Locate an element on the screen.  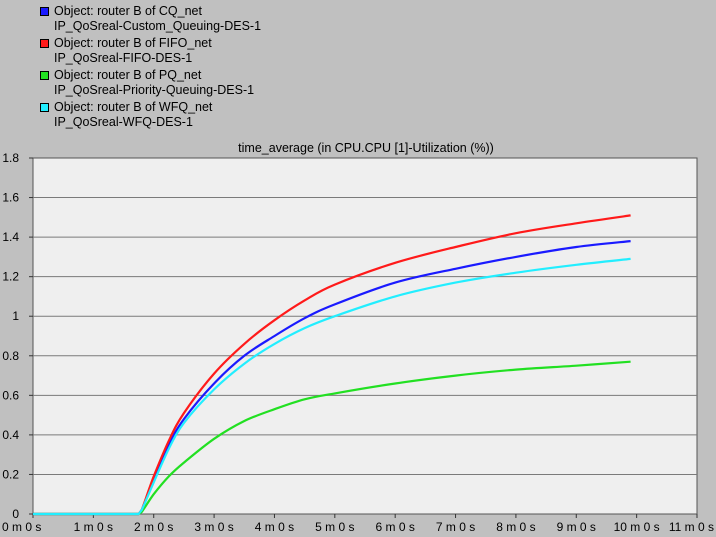
y-tick-label: 1.6 is located at coordinates (10, 198).